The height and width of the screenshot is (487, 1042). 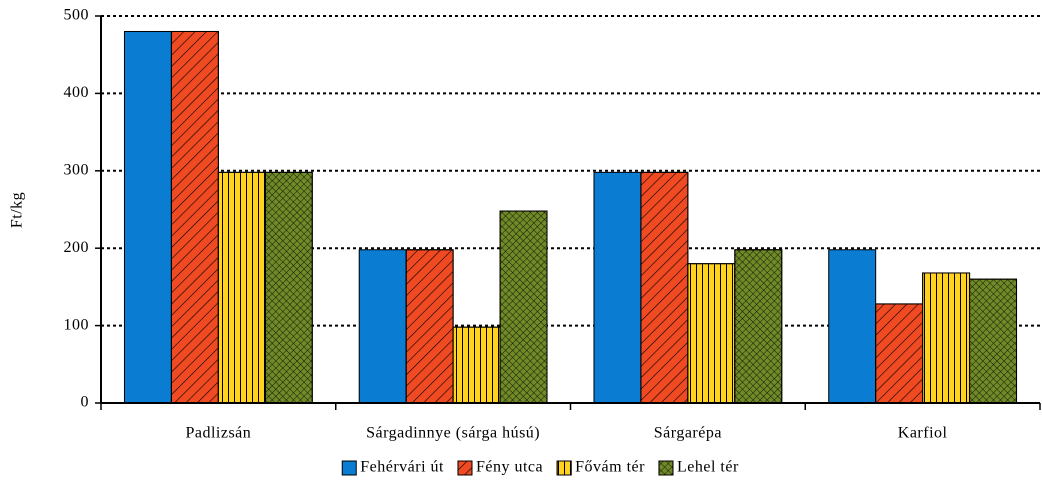 What do you see at coordinates (610, 467) in the screenshot?
I see `legend-label: Fővám tér` at bounding box center [610, 467].